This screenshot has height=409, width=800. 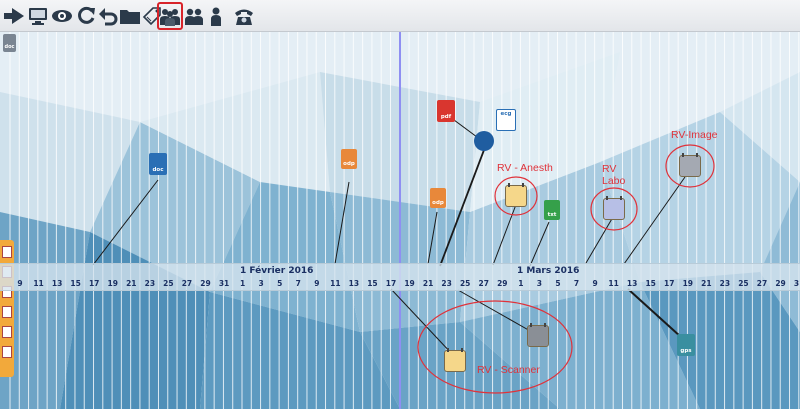 What do you see at coordinates (614, 208) in the screenshot?
I see `calendar-icon-labo` at bounding box center [614, 208].